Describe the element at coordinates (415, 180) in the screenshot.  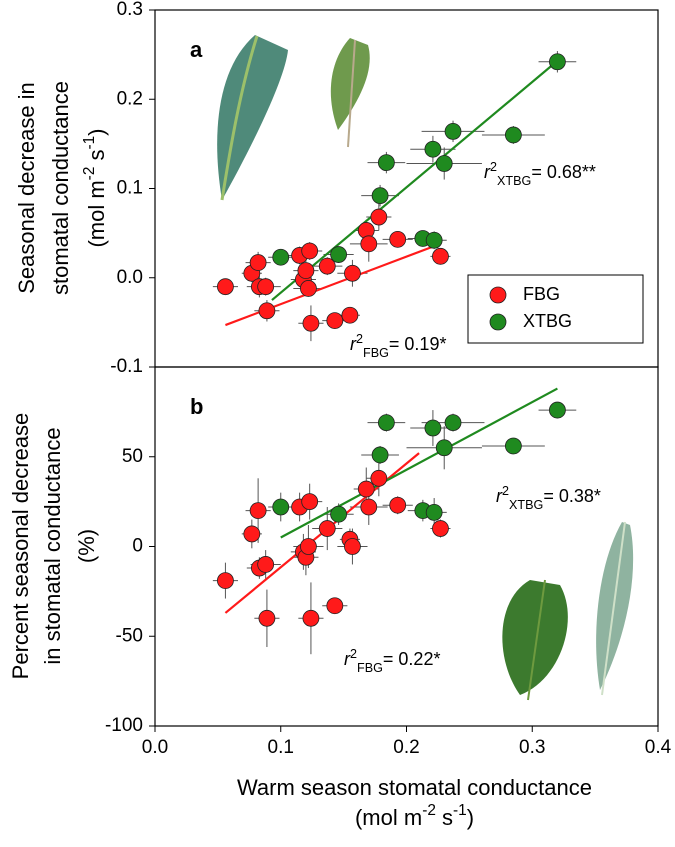
I see `fit-line` at that location.